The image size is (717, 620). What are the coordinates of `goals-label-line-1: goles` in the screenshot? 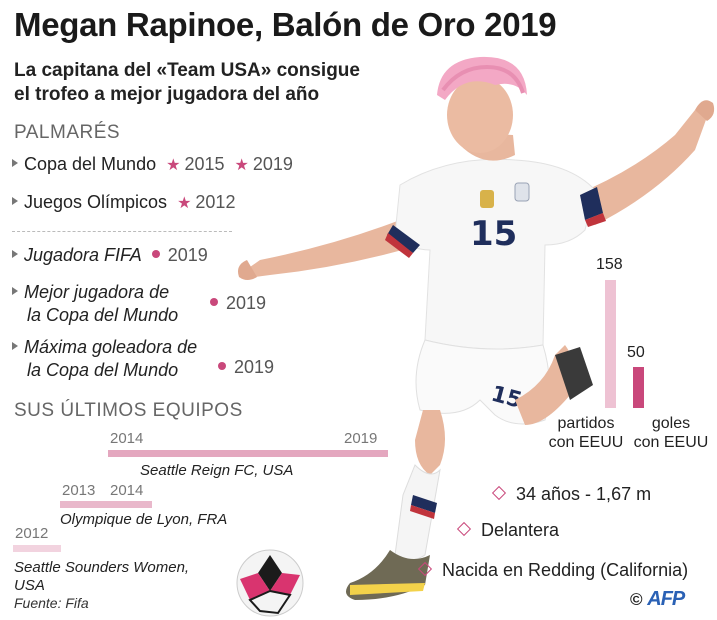 It's located at (671, 423).